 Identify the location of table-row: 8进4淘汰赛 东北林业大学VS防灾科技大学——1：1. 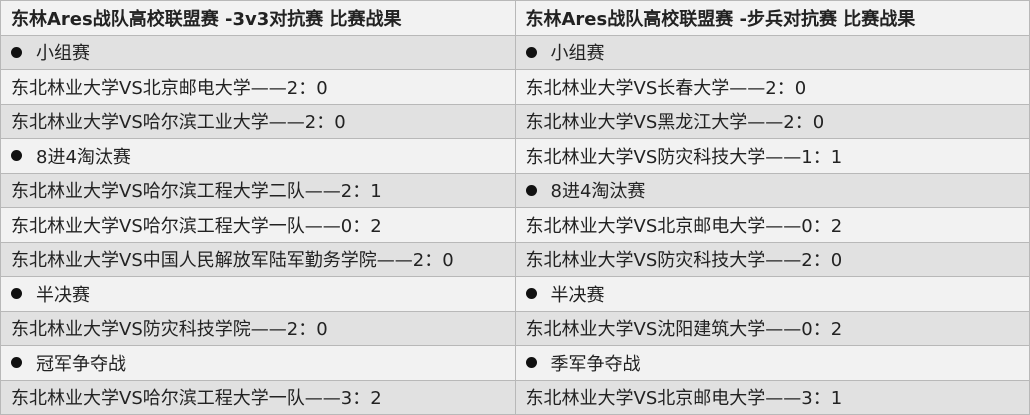
(515, 156).